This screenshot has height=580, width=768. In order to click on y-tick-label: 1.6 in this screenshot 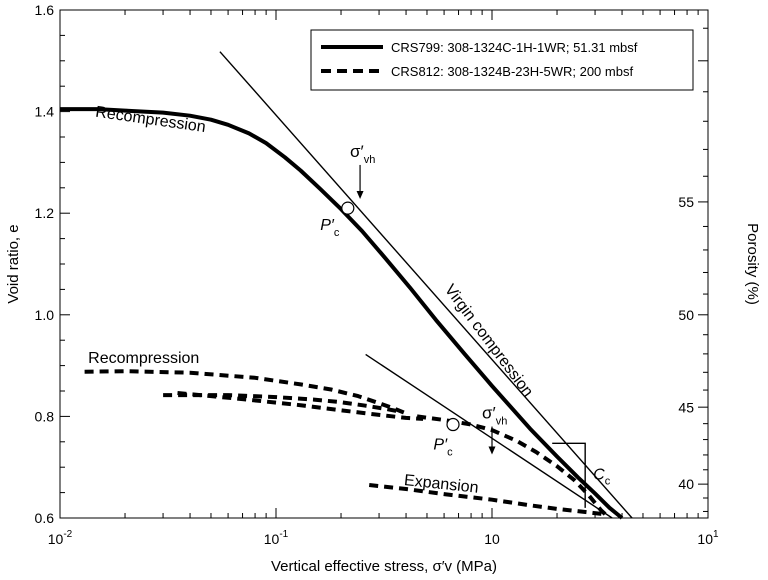, I will do `click(45, 10)`.